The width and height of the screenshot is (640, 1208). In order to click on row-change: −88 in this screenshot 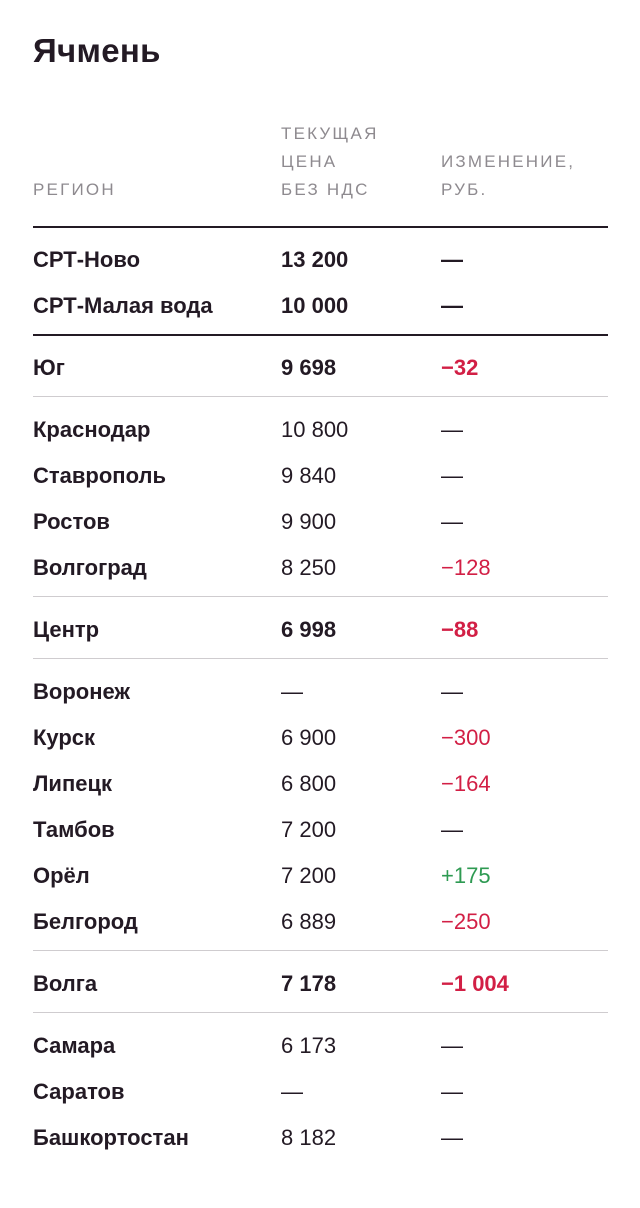, I will do `click(460, 629)`.